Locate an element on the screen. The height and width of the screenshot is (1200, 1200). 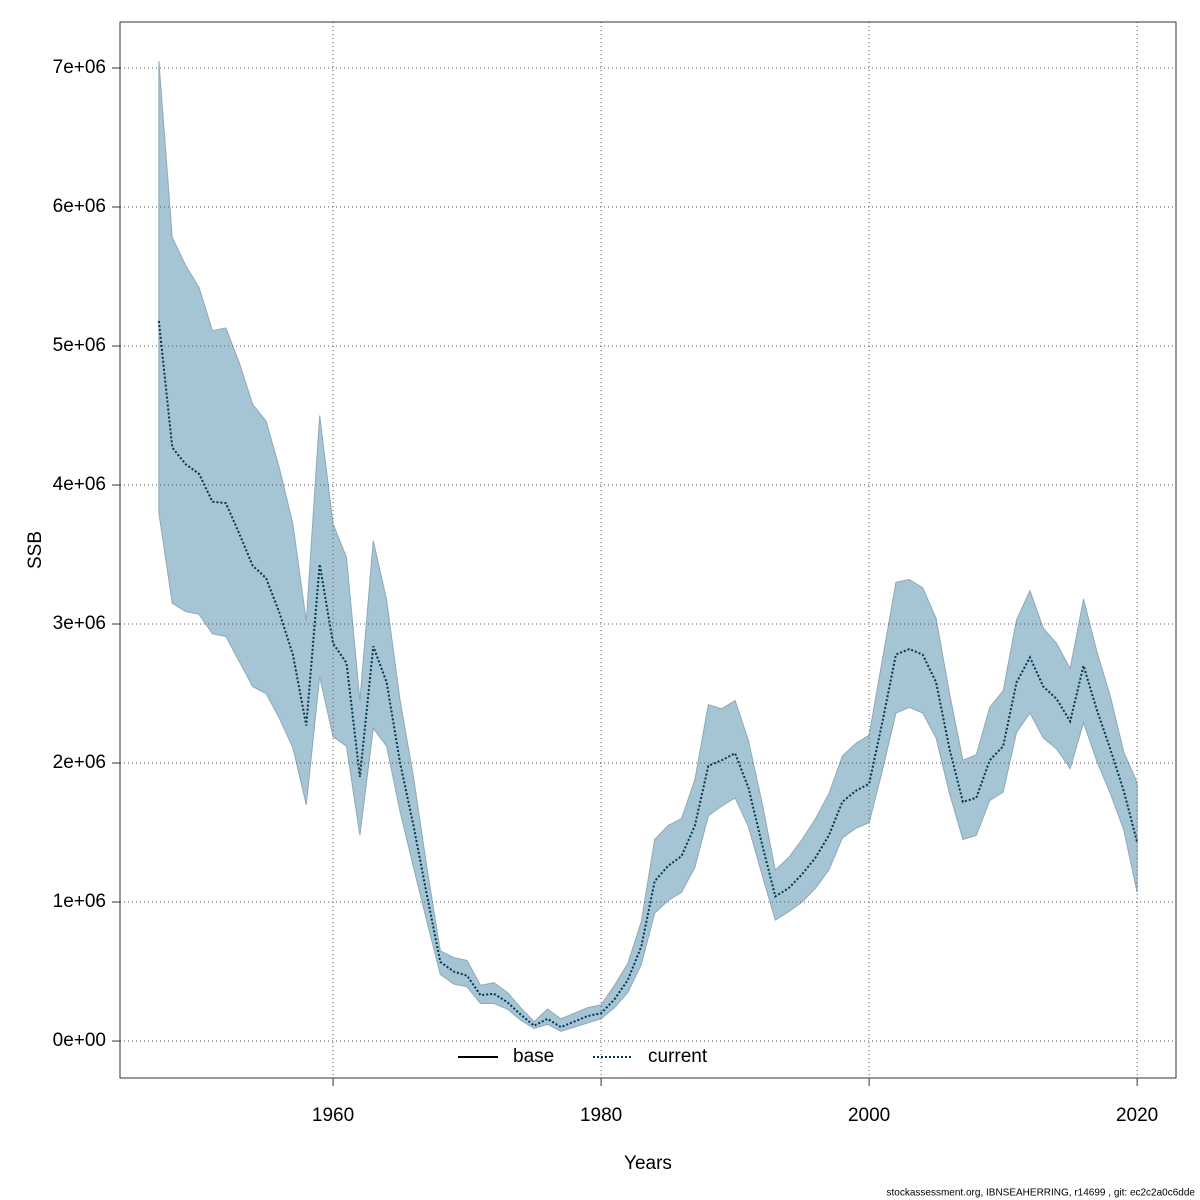
x-tick-label: 1960 is located at coordinates (333, 1115).